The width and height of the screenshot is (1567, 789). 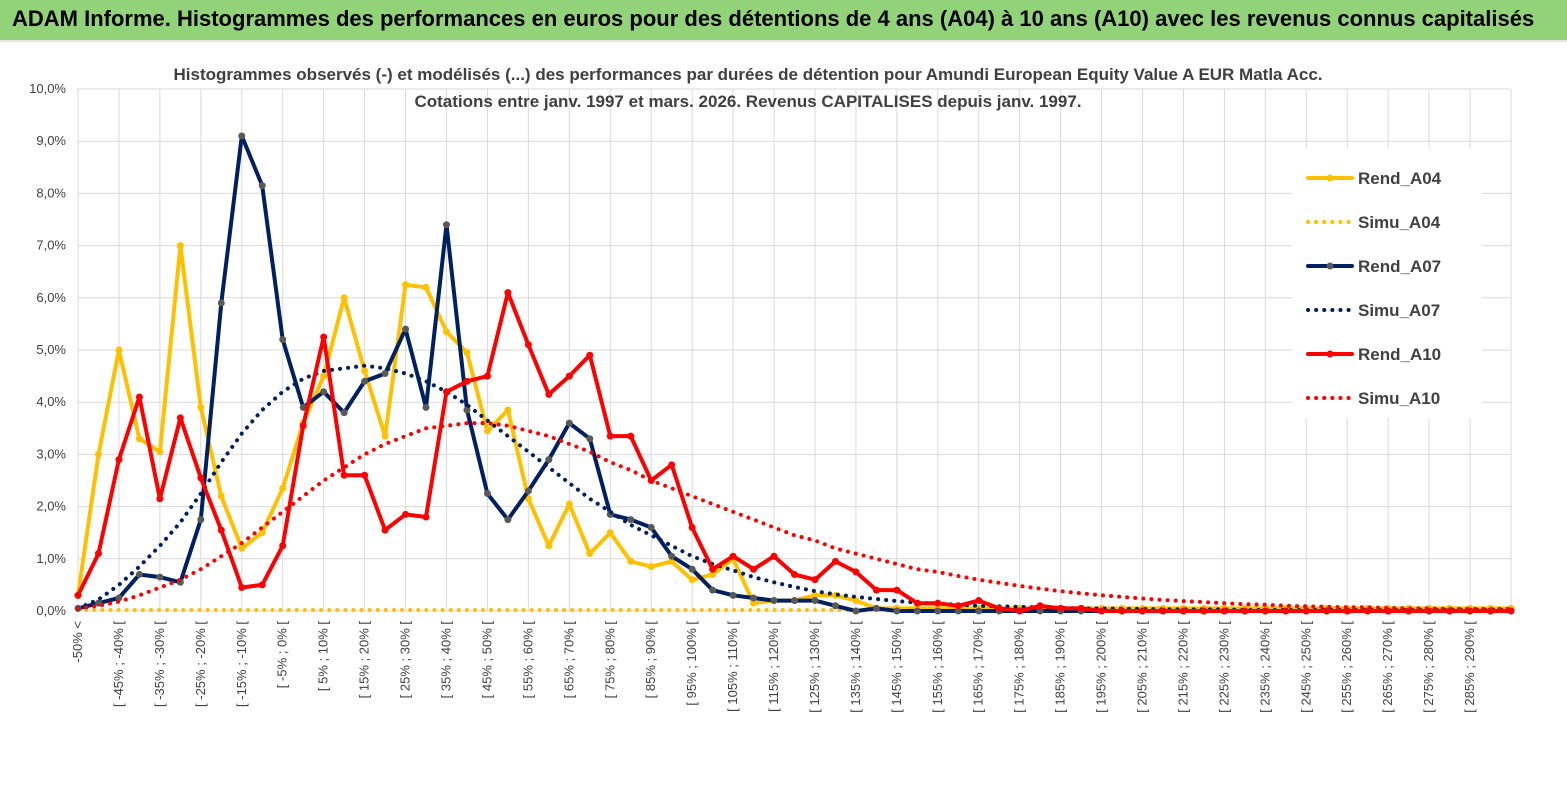 What do you see at coordinates (51, 453) in the screenshot?
I see `y-tick-label: 3,0%` at bounding box center [51, 453].